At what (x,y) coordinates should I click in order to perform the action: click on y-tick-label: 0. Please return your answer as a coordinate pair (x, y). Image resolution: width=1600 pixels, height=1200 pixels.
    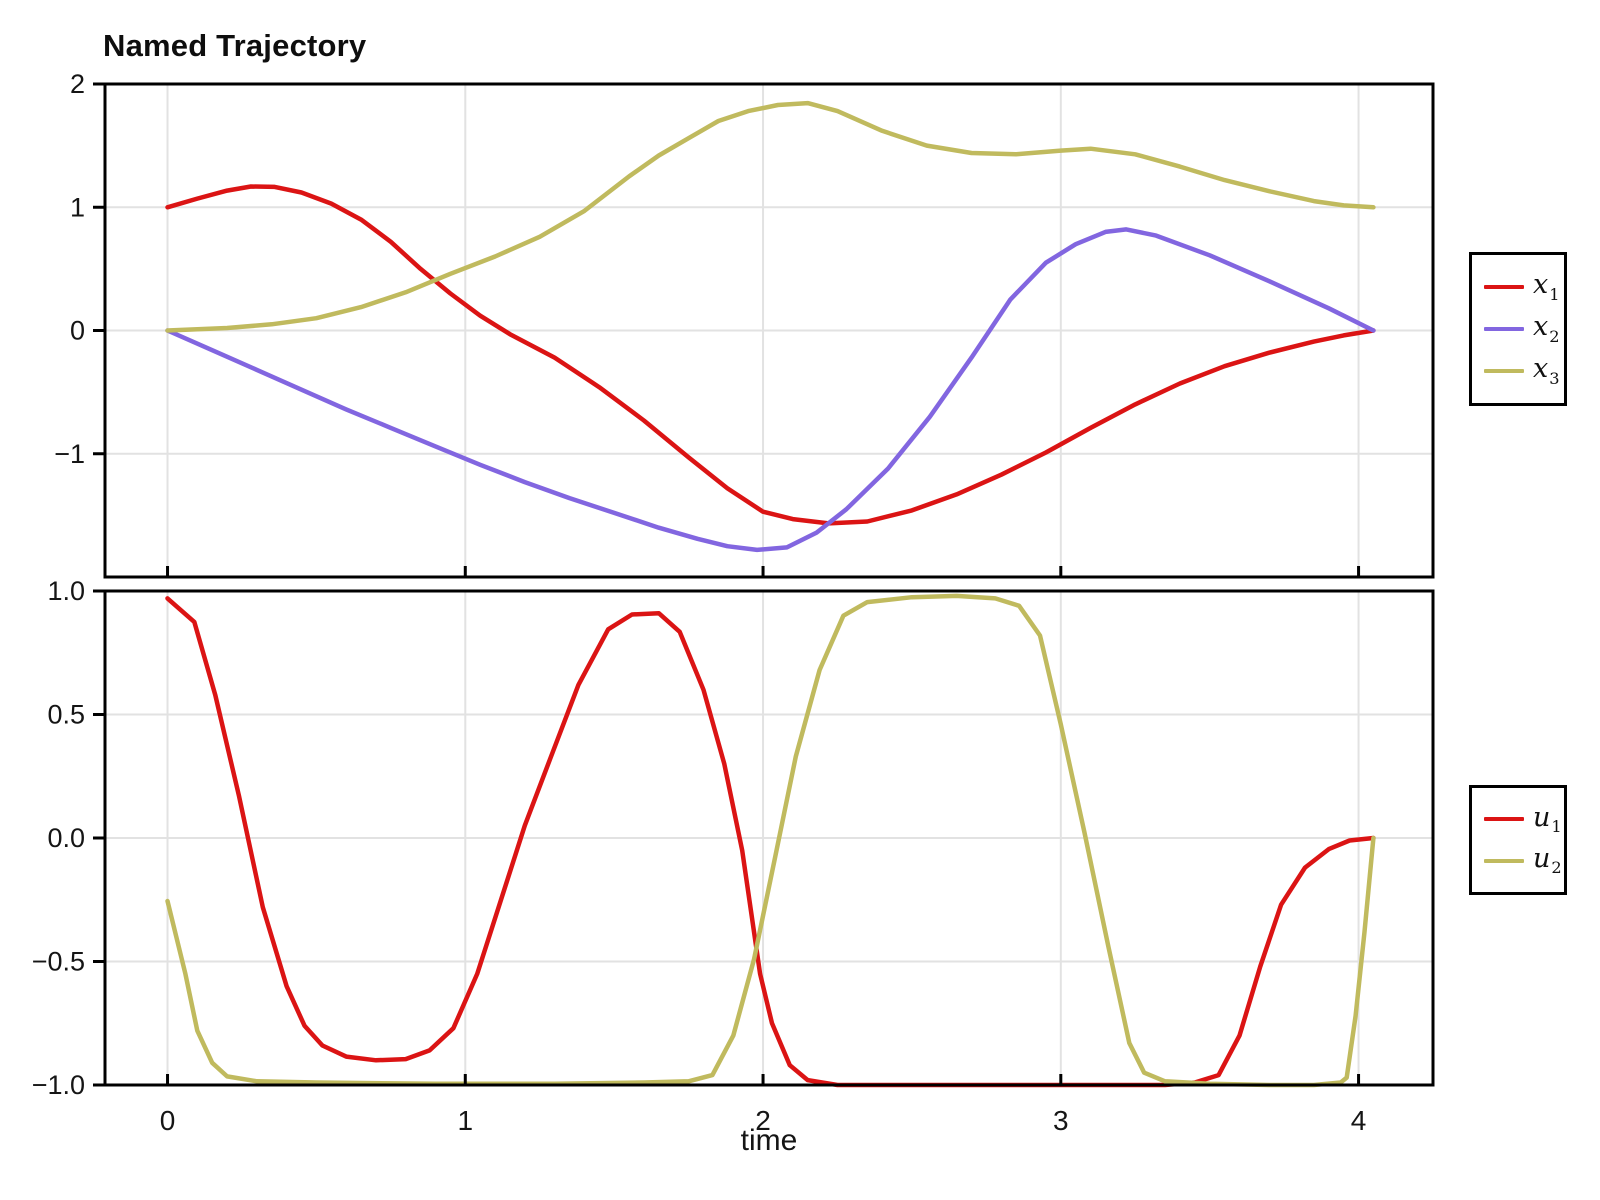
    Looking at the image, I should click on (77, 331).